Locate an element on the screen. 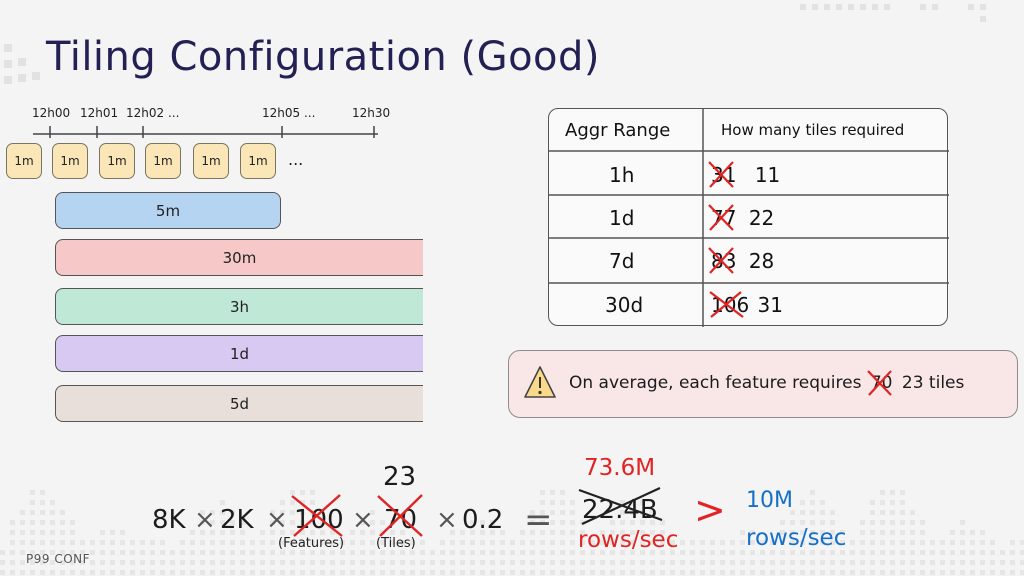 Image resolution: width=1024 pixels, height=576 pixels. tile-bar-3h: 3h is located at coordinates (239, 306).